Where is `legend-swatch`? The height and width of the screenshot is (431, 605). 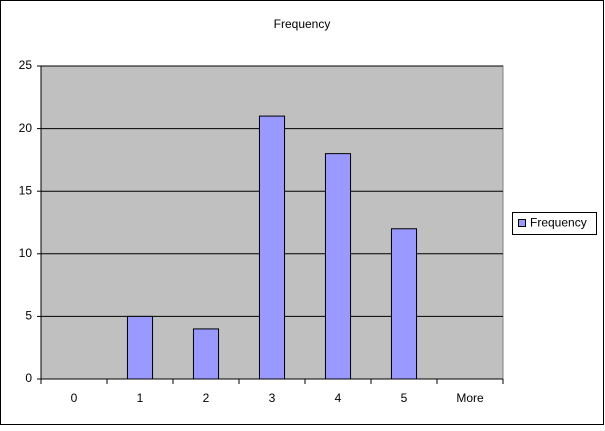 legend-swatch is located at coordinates (522, 223).